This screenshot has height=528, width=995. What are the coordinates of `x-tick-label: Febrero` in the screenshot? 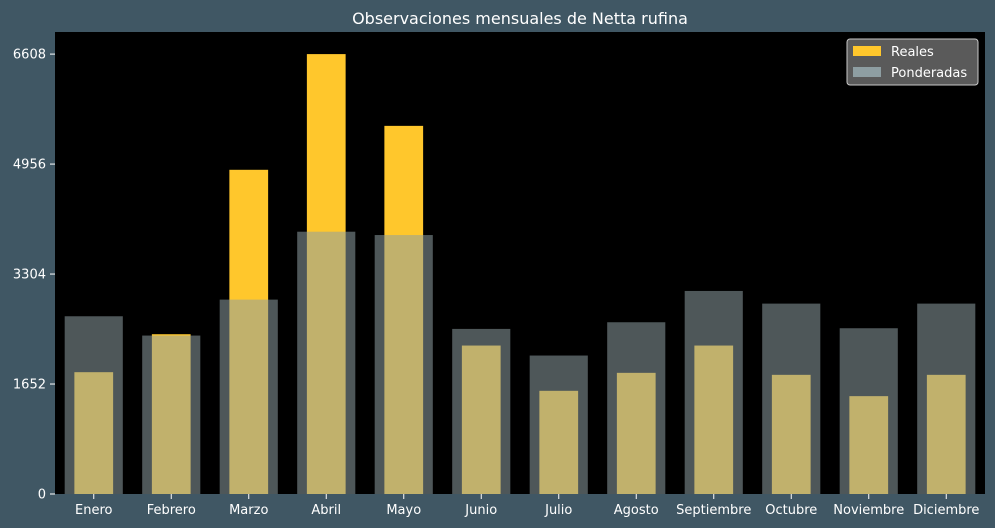 It's located at (171, 510).